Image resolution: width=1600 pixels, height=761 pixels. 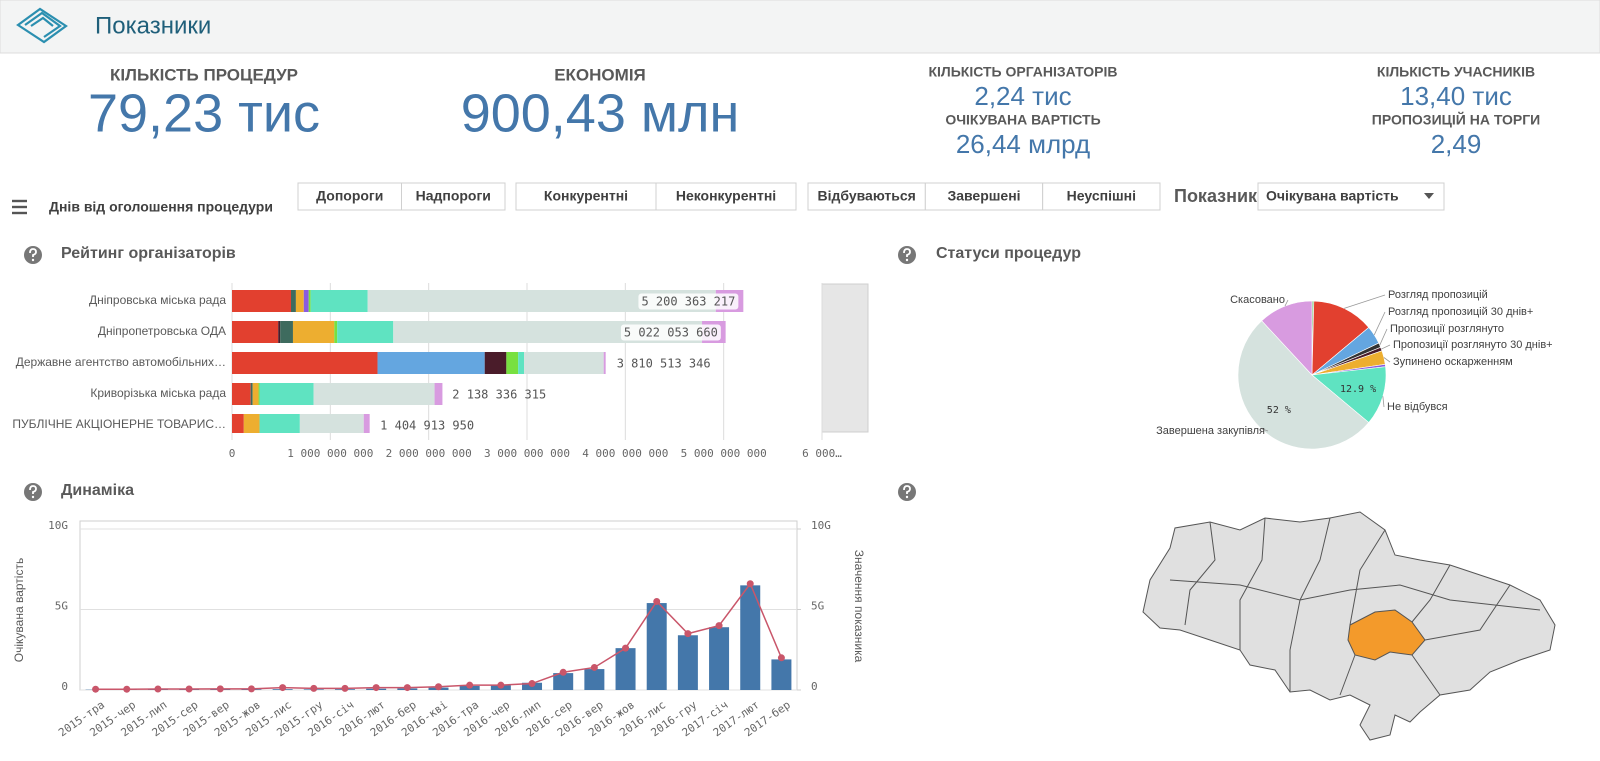 I want to click on scrollbar, so click(x=845, y=358).